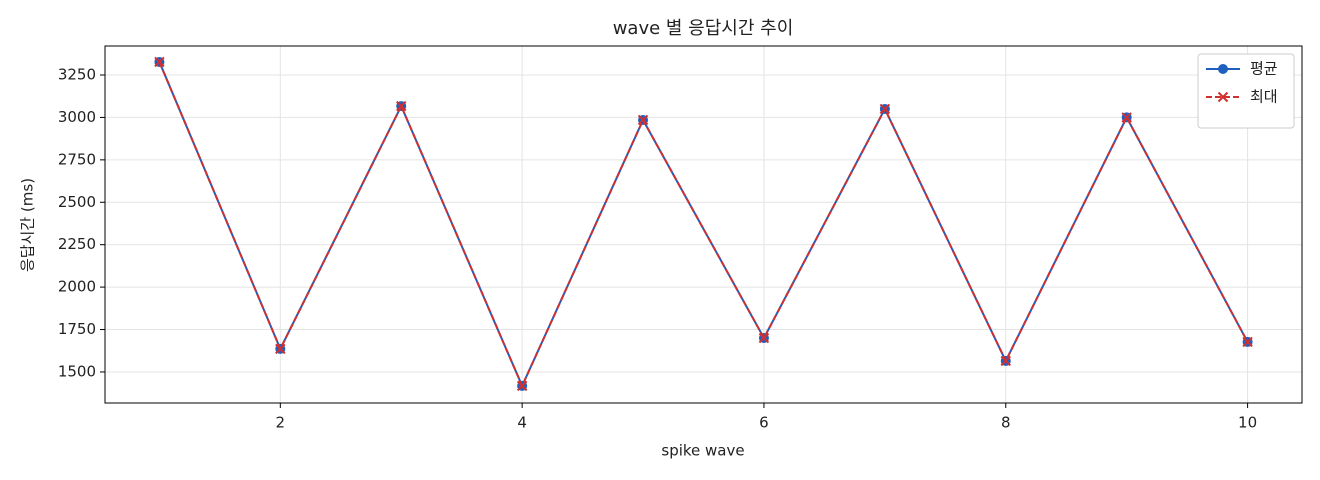 This screenshot has width=1320, height=480. Describe the element at coordinates (77, 202) in the screenshot. I see `y-tick-label: 2500` at that location.